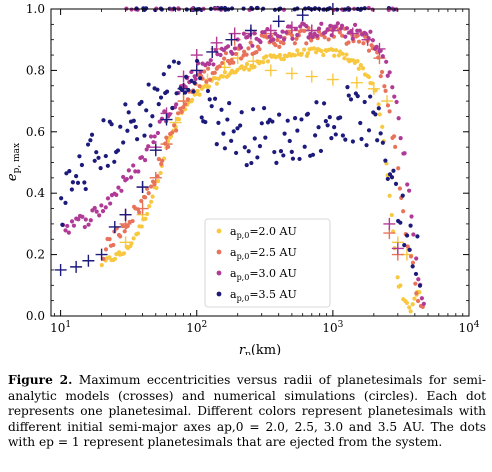 The height and width of the screenshot is (472, 492). Describe the element at coordinates (12, 177) in the screenshot. I see `y-axis-var: e` at that location.